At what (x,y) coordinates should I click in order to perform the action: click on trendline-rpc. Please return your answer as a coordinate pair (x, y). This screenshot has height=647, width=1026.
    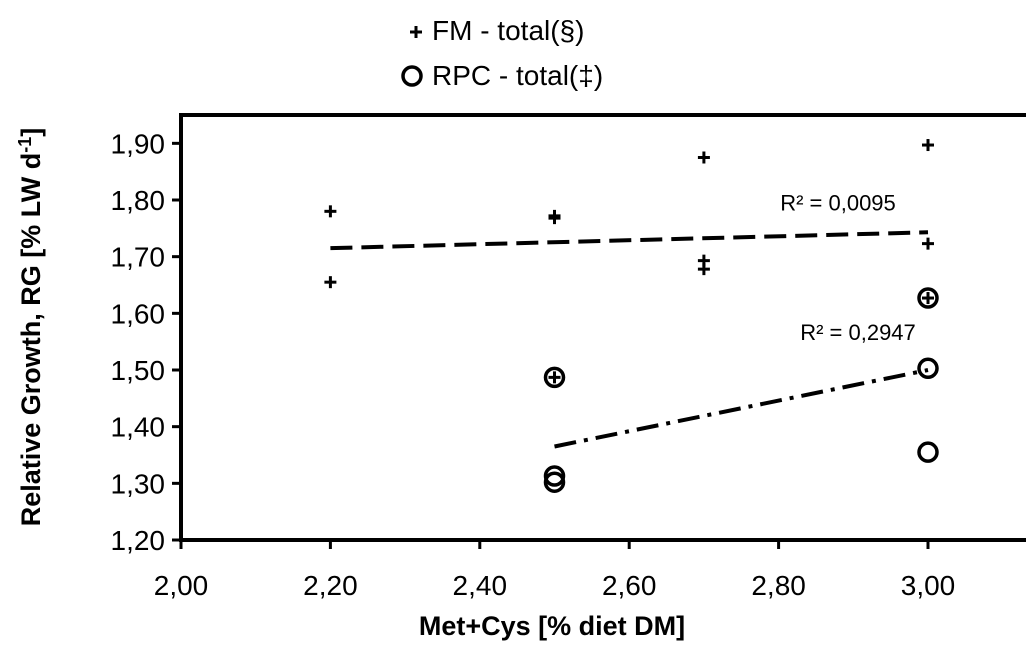
    Looking at the image, I should click on (741, 408).